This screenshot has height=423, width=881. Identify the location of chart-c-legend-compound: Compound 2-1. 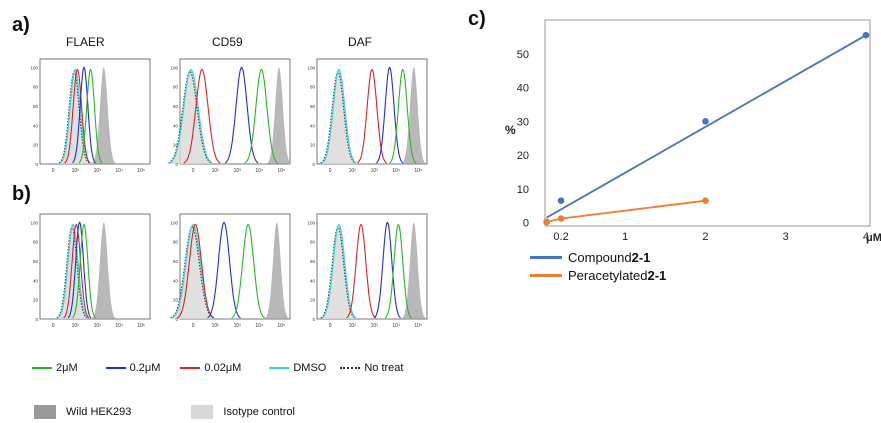
(590, 257).